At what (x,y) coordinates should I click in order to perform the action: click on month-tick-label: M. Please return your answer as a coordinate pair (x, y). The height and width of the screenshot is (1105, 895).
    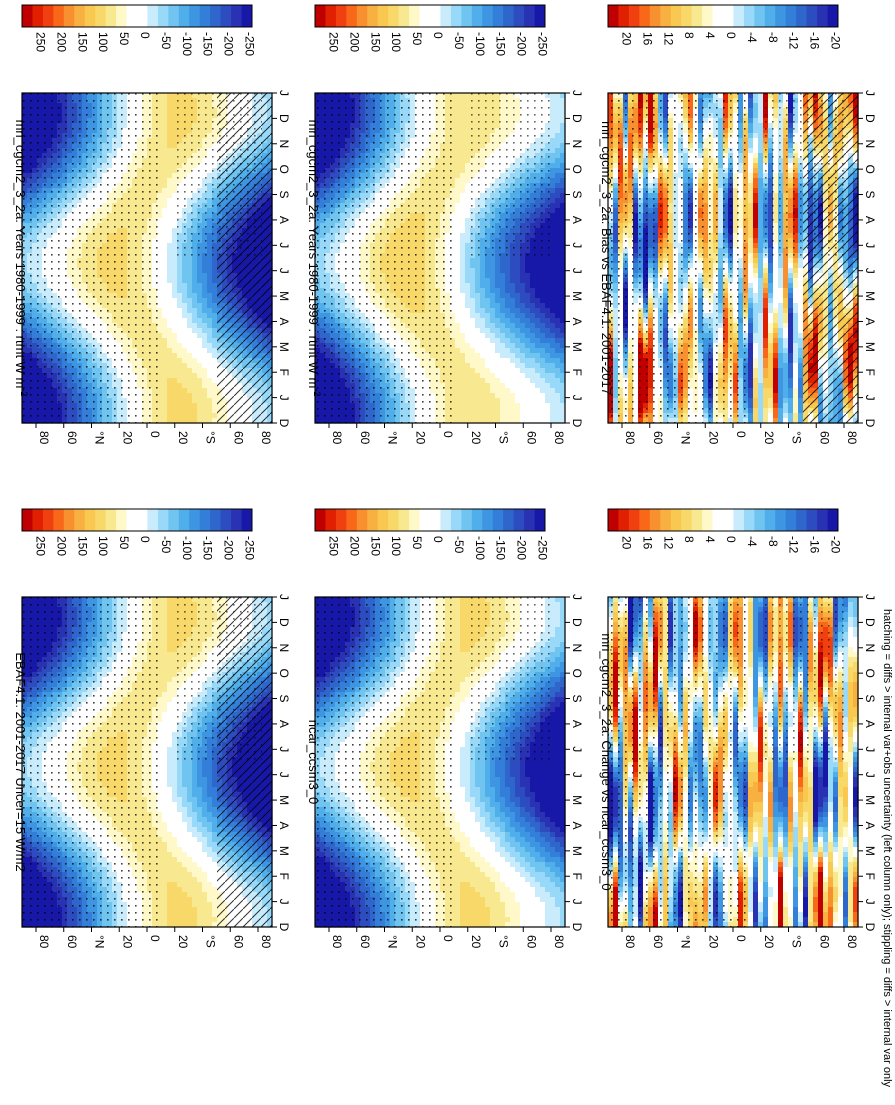
    Looking at the image, I should click on (284, 296).